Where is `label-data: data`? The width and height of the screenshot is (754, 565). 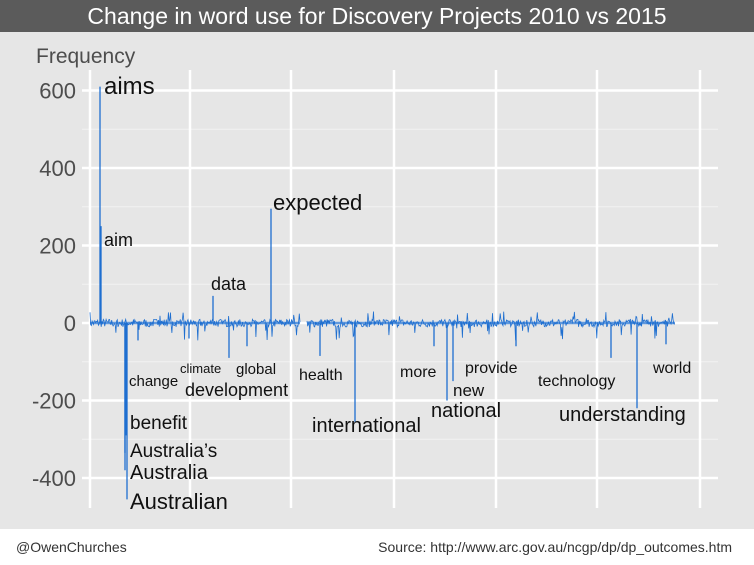
label-data: data is located at coordinates (229, 284).